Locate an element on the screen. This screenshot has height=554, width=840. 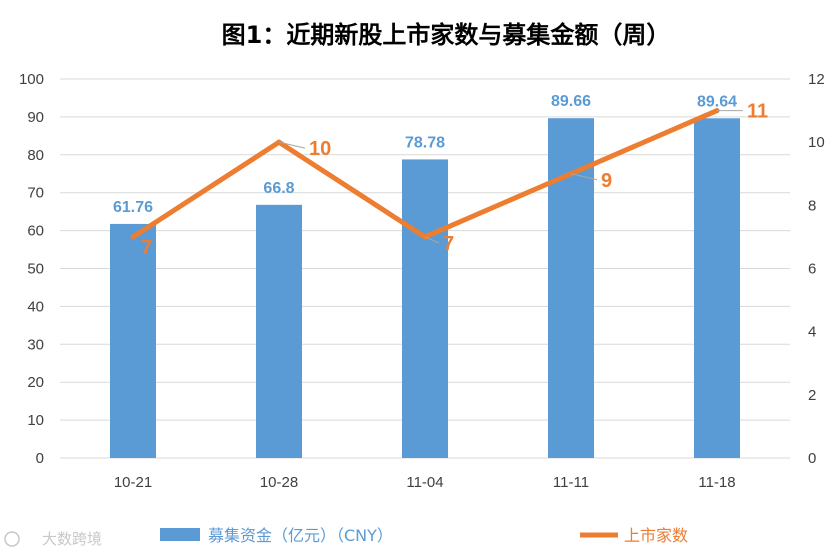
watermark-logo-icon is located at coordinates (12, 539).